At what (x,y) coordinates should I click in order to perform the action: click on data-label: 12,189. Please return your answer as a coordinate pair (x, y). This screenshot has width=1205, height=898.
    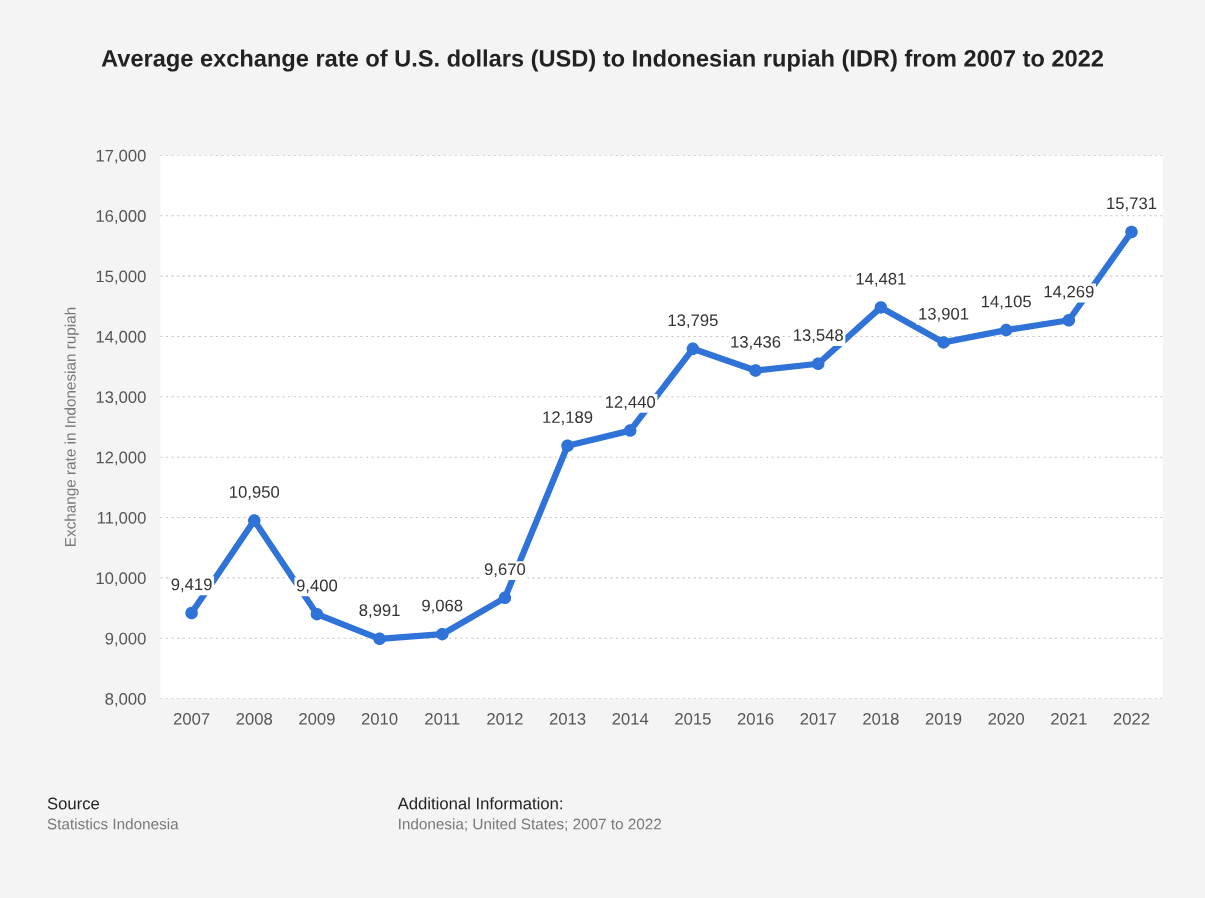
    Looking at the image, I should click on (568, 418).